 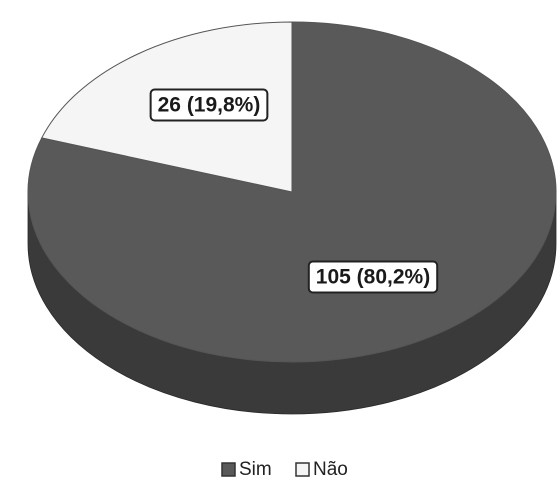 What do you see at coordinates (330, 469) in the screenshot?
I see `legend-label: Não` at bounding box center [330, 469].